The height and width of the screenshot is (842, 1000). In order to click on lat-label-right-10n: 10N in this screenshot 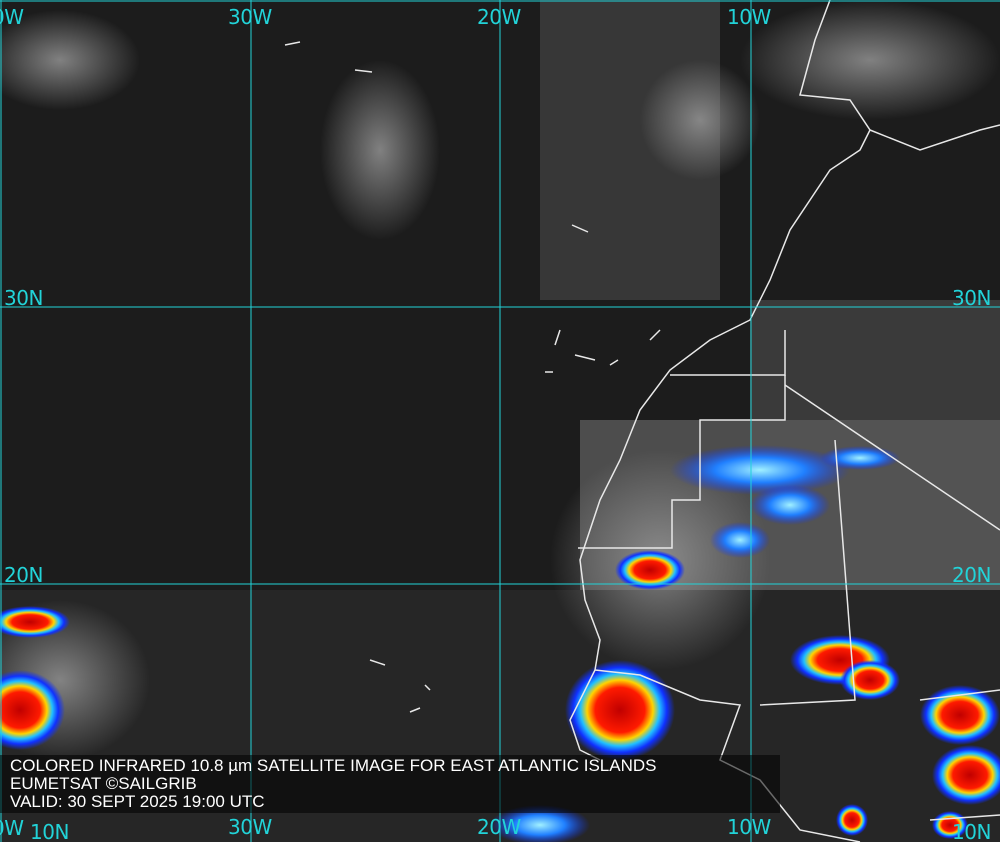, I will do `click(971, 831)`.